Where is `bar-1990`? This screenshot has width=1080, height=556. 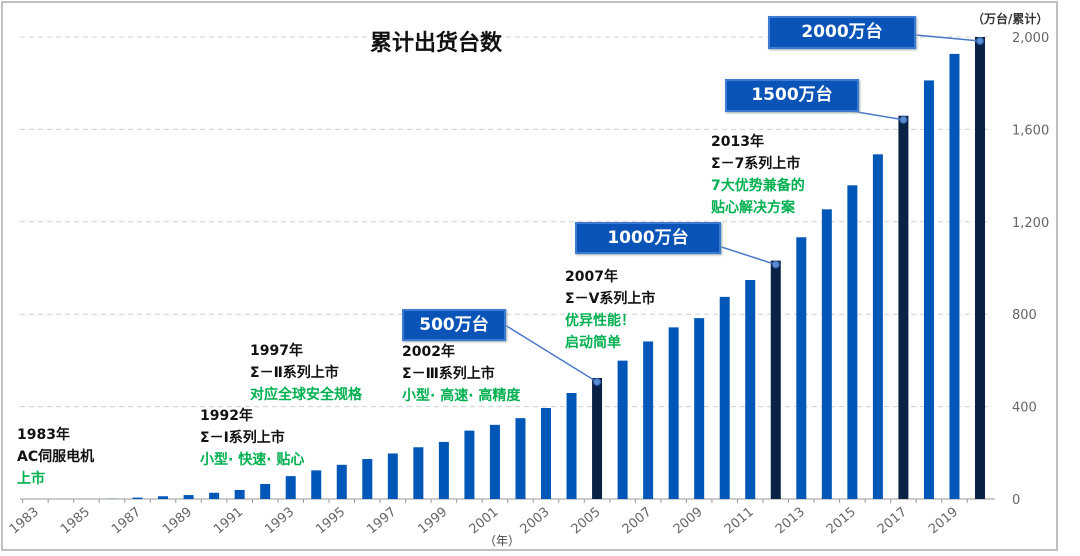 bar-1990 is located at coordinates (214, 495).